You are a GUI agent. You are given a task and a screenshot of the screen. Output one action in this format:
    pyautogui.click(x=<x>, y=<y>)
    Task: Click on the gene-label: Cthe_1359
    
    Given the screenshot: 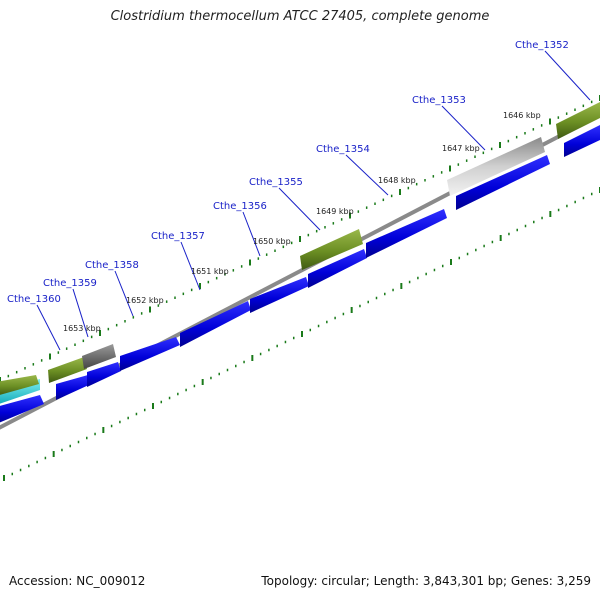 What is the action you would take?
    pyautogui.click(x=70, y=283)
    